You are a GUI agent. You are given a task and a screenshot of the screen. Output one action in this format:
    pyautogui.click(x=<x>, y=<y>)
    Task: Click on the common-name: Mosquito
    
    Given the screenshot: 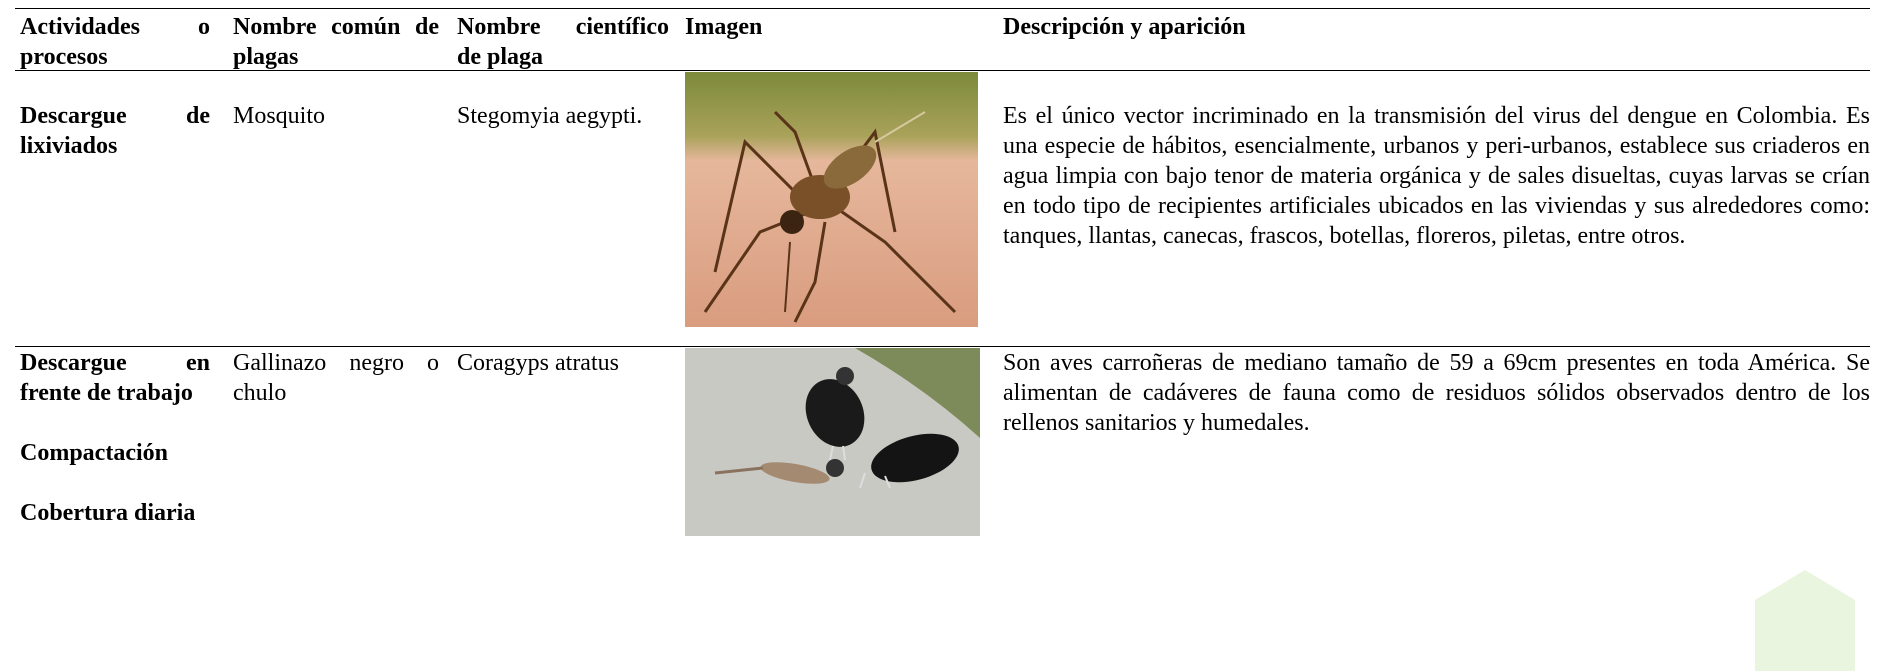 What is the action you would take?
    pyautogui.click(x=279, y=116)
    